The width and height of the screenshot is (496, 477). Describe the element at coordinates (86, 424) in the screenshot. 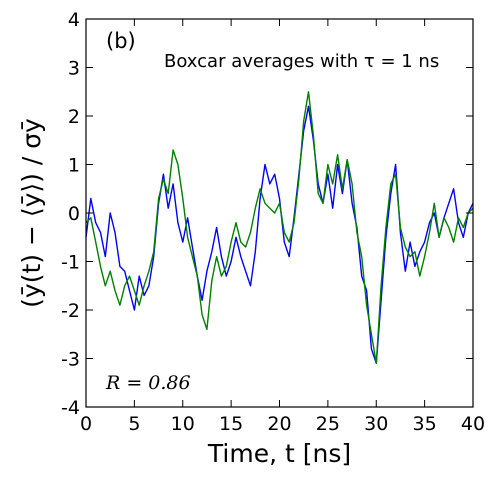

I see `x-tick-label: 0` at that location.